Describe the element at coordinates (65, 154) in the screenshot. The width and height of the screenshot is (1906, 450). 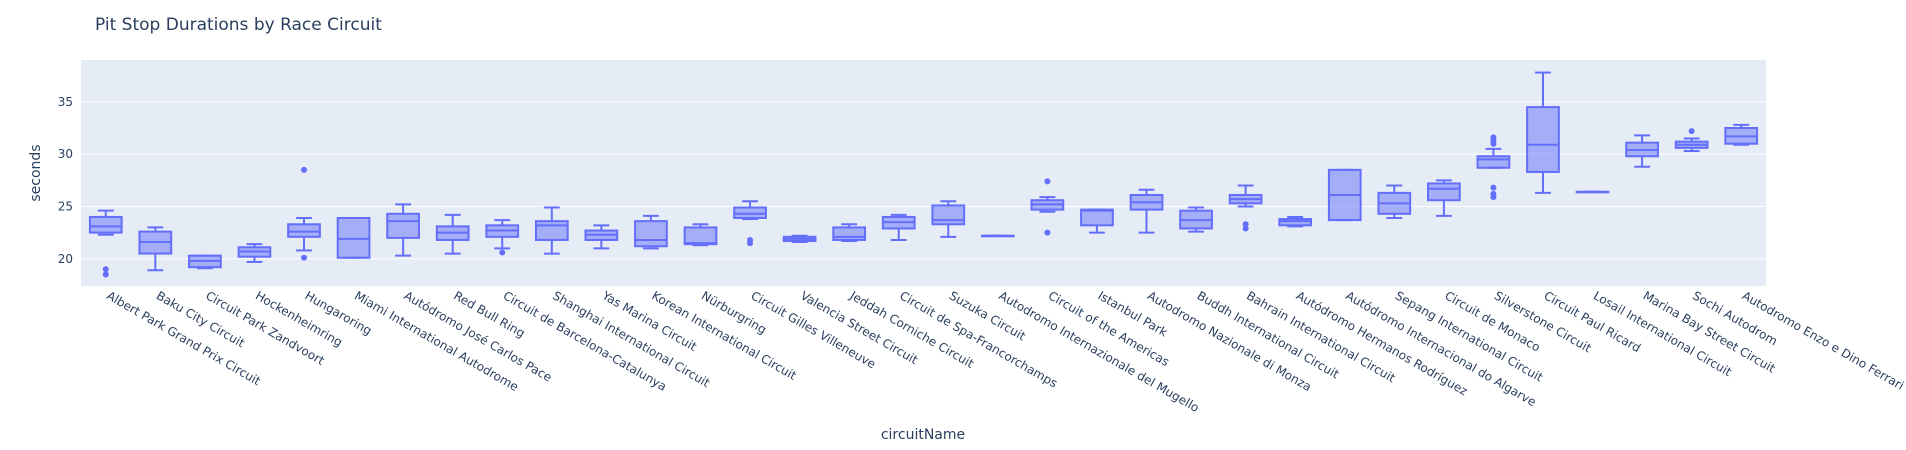
I see `y-tick-label: 30` at that location.